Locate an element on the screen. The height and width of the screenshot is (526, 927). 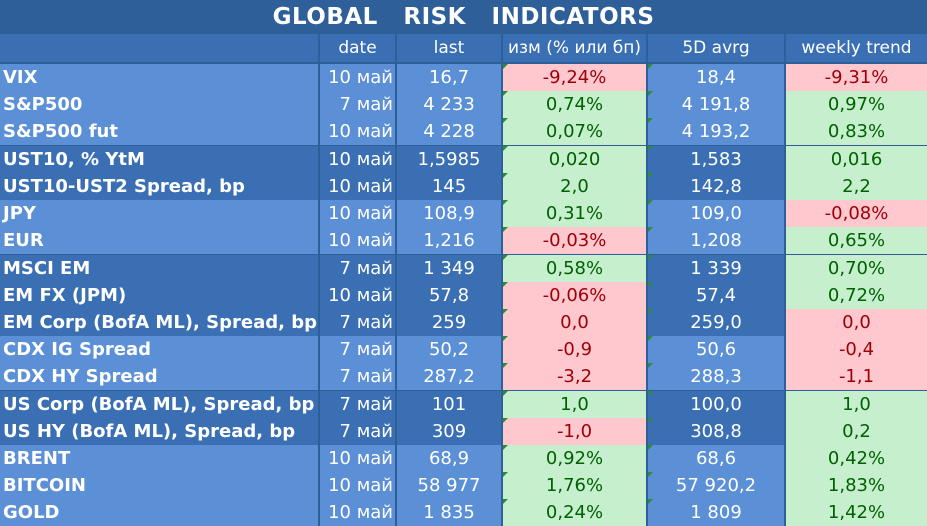
indicator-change-text: -0,06% is located at coordinates (574, 295).